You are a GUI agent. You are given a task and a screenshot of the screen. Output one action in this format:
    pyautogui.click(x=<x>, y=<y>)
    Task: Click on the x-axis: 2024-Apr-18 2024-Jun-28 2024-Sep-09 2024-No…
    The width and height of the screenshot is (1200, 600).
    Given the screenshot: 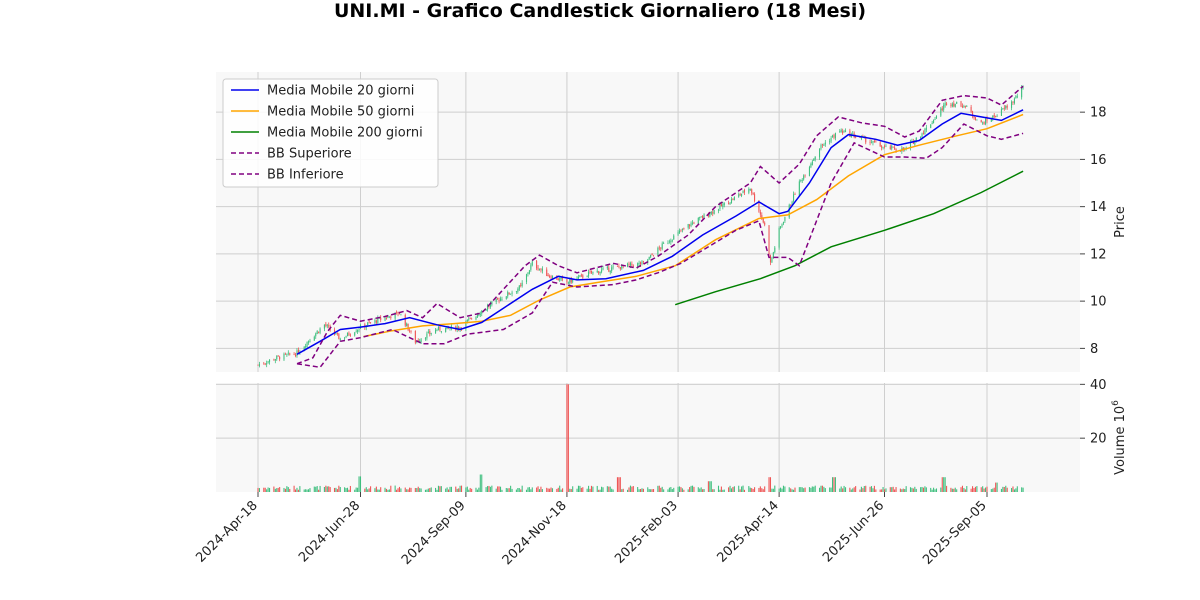 What is the action you would take?
    pyautogui.click(x=591, y=530)
    